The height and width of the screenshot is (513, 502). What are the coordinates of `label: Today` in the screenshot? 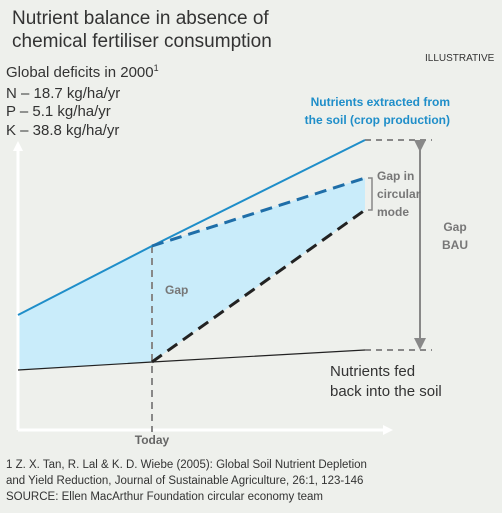 It's located at (152, 440).